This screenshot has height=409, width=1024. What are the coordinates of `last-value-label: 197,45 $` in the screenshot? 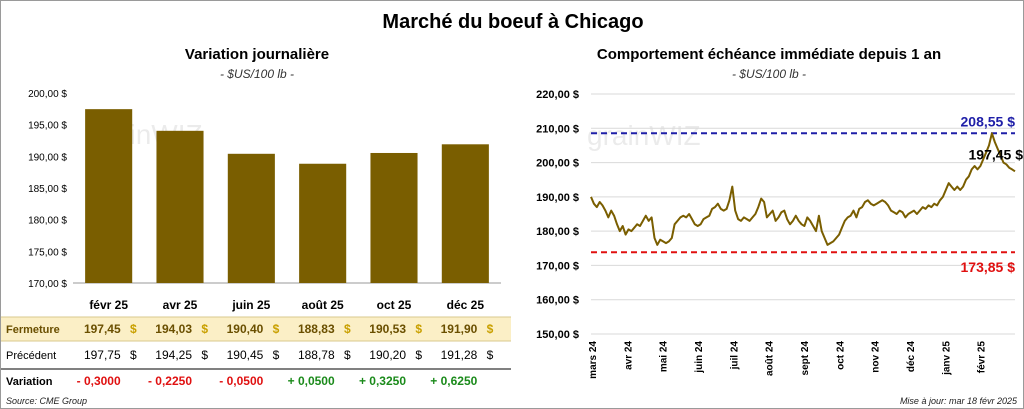 It's located at (996, 154).